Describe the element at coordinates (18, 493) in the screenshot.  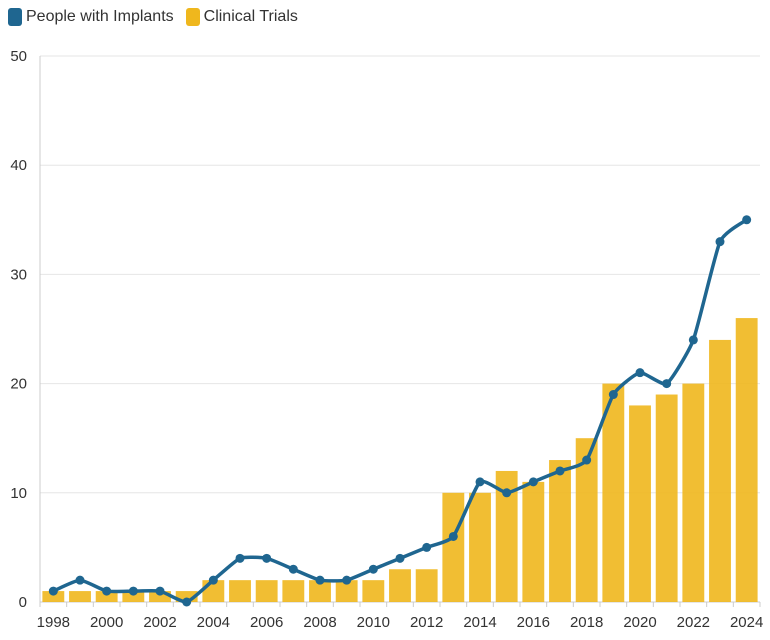
I see `y-tick-label-10: 10` at that location.